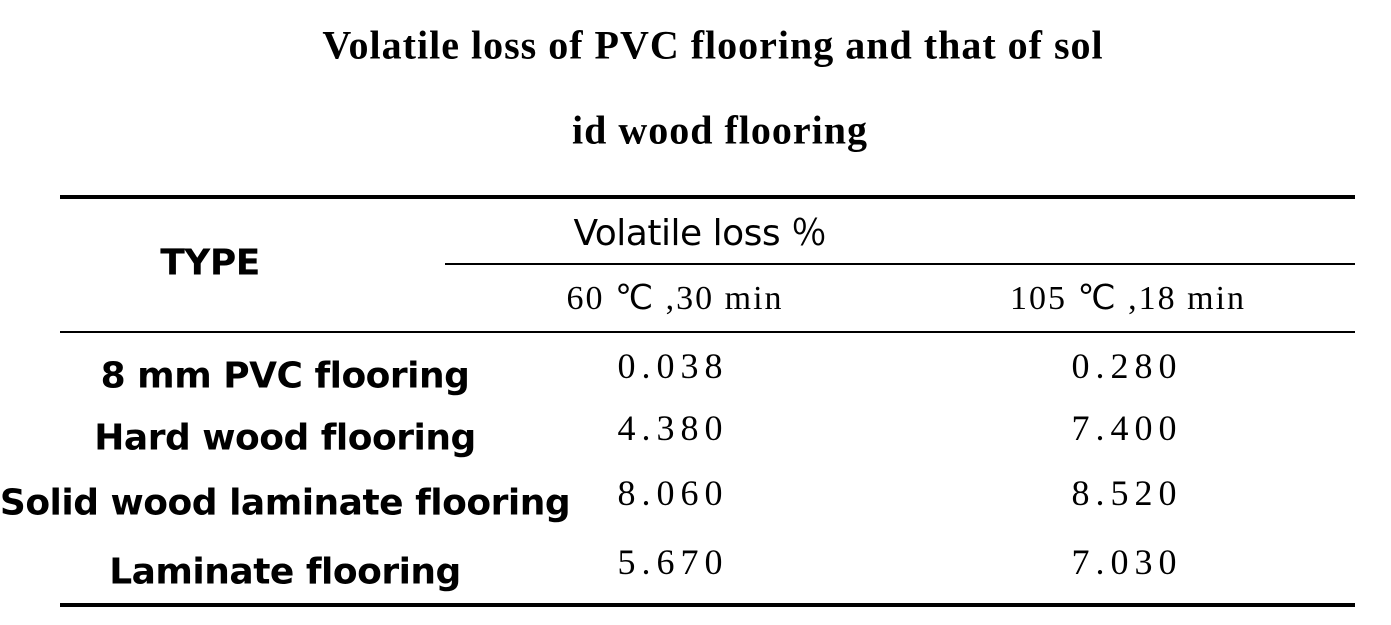  I want to click on cell-value: 7.400, so click(1127, 428).